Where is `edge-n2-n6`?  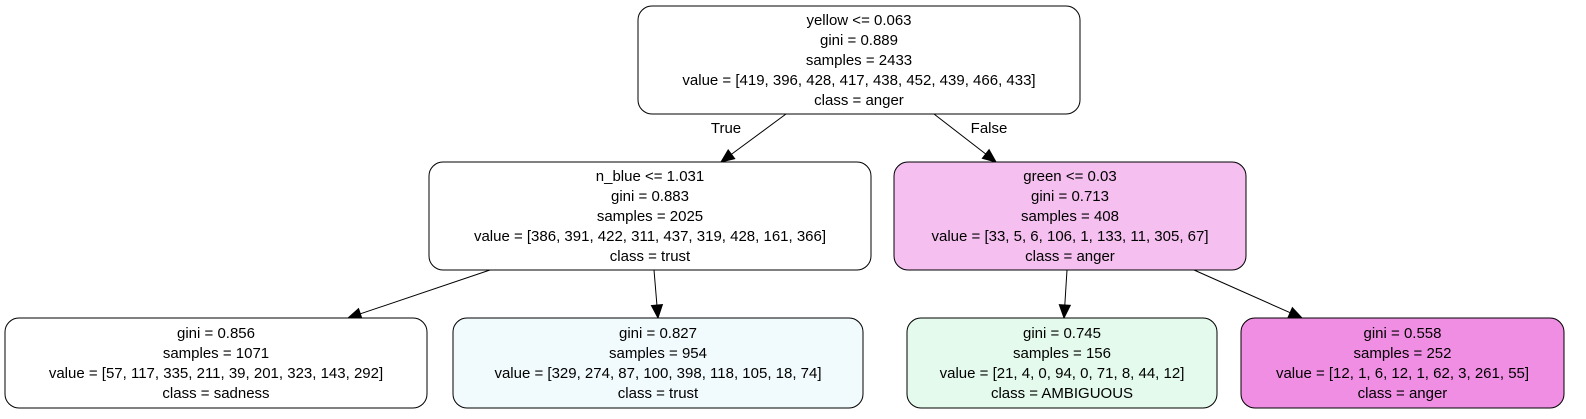 edge-n2-n6 is located at coordinates (1248, 294).